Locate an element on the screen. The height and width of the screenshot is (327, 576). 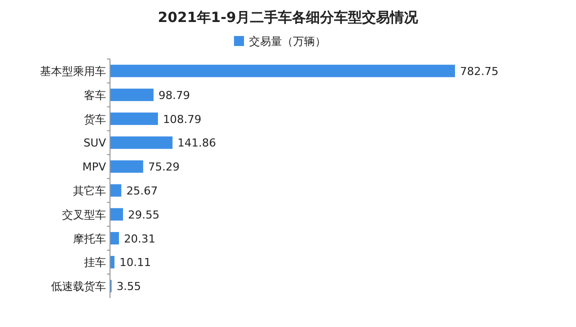
data-label: 3.55 is located at coordinates (129, 287).